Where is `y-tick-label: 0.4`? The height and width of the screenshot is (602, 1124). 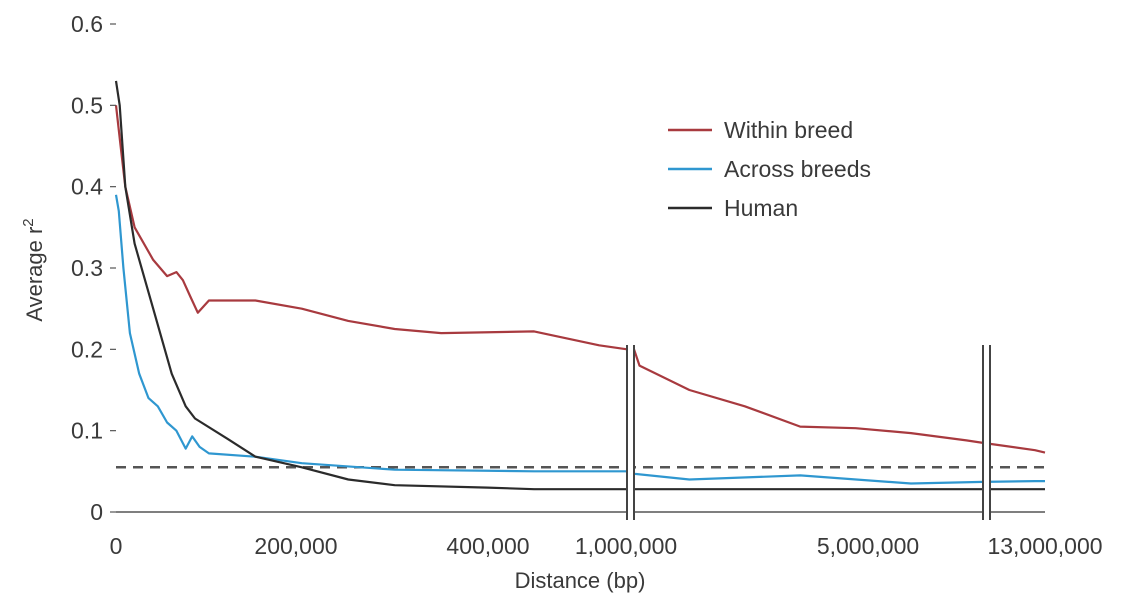
y-tick-label: 0.4 is located at coordinates (87, 187).